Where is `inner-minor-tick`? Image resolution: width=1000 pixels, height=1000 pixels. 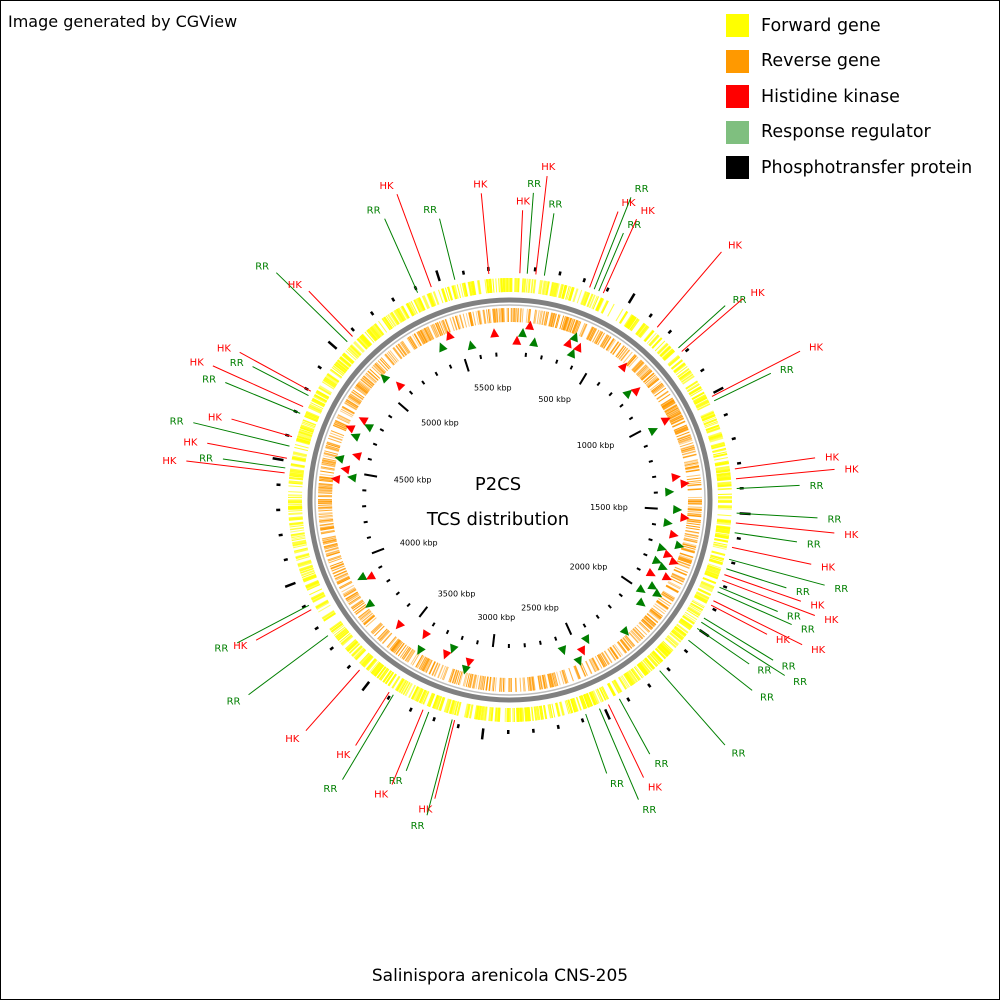
inner-minor-tick is located at coordinates (540, 642).